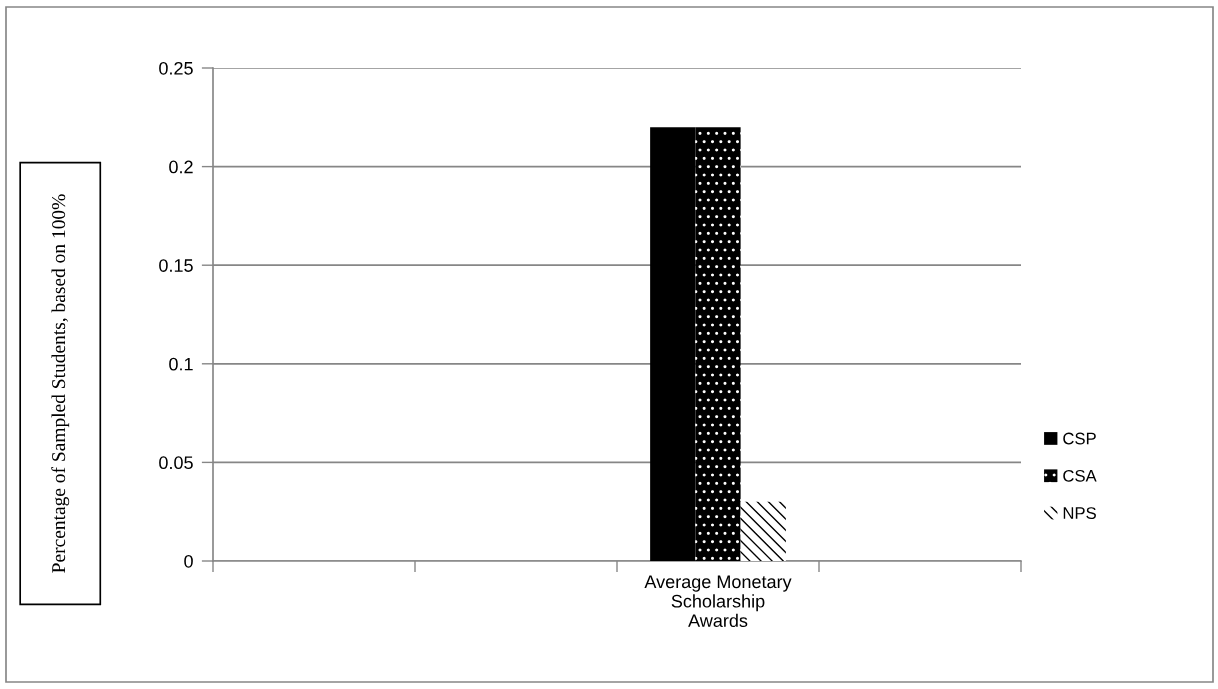 The width and height of the screenshot is (1218, 689). What do you see at coordinates (1079, 513) in the screenshot?
I see `legend-label: NPS` at bounding box center [1079, 513].